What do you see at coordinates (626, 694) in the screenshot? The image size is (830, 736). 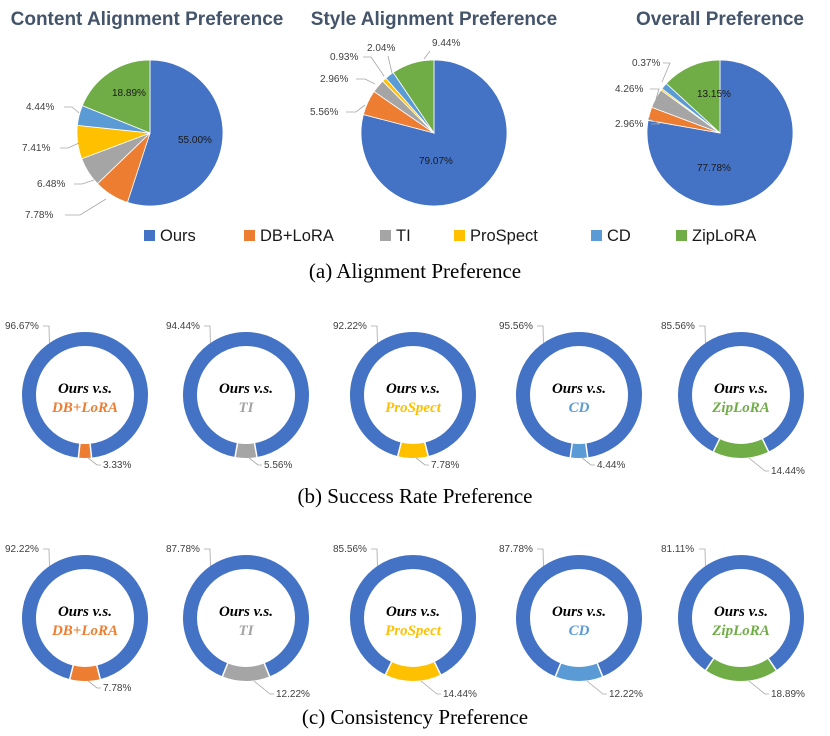 I see `data-label-cd: 12.22%` at bounding box center [626, 694].